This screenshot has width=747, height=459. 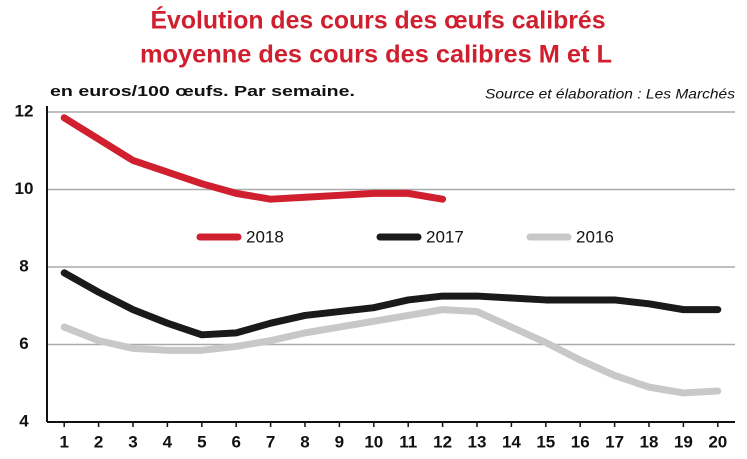 What do you see at coordinates (63, 441) in the screenshot?
I see `x-tick-label: 1` at bounding box center [63, 441].